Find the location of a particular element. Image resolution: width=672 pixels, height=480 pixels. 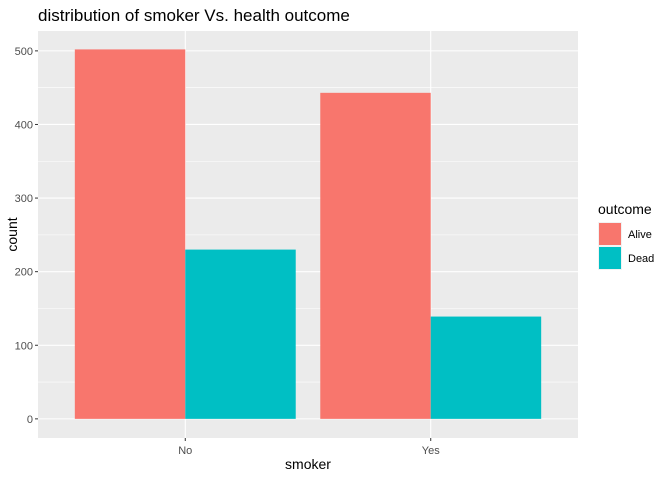

legend-label: Alive is located at coordinates (640, 235).